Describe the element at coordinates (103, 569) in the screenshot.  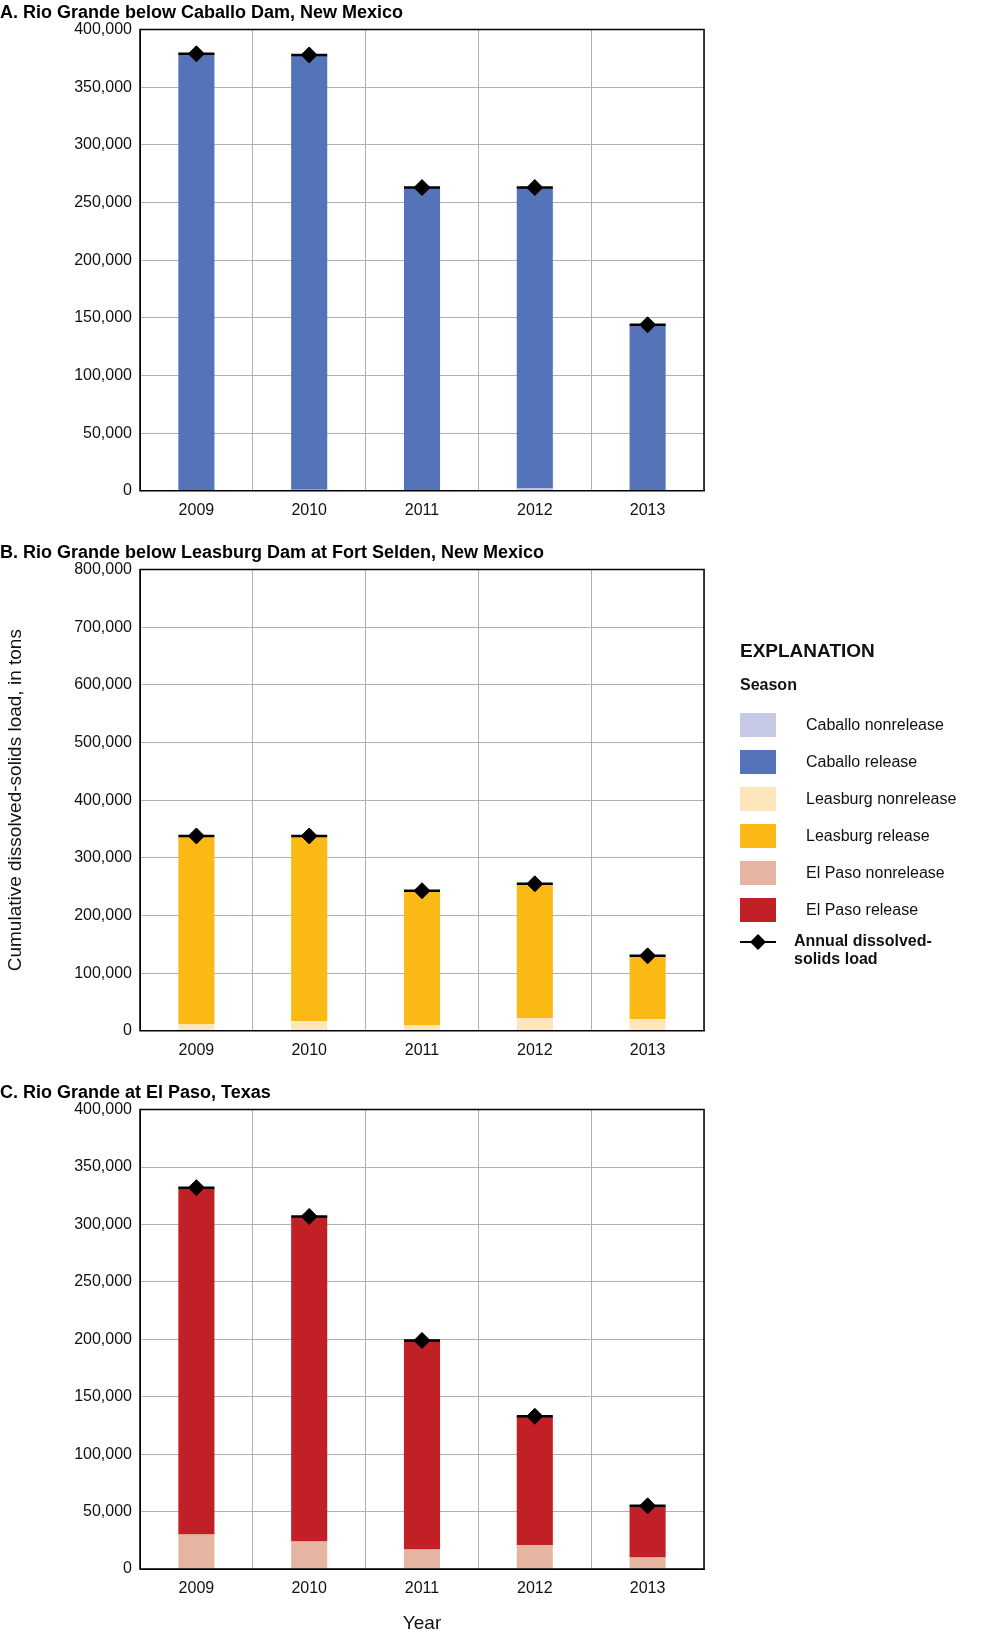
I see `y-tick-label: 800,000` at that location.